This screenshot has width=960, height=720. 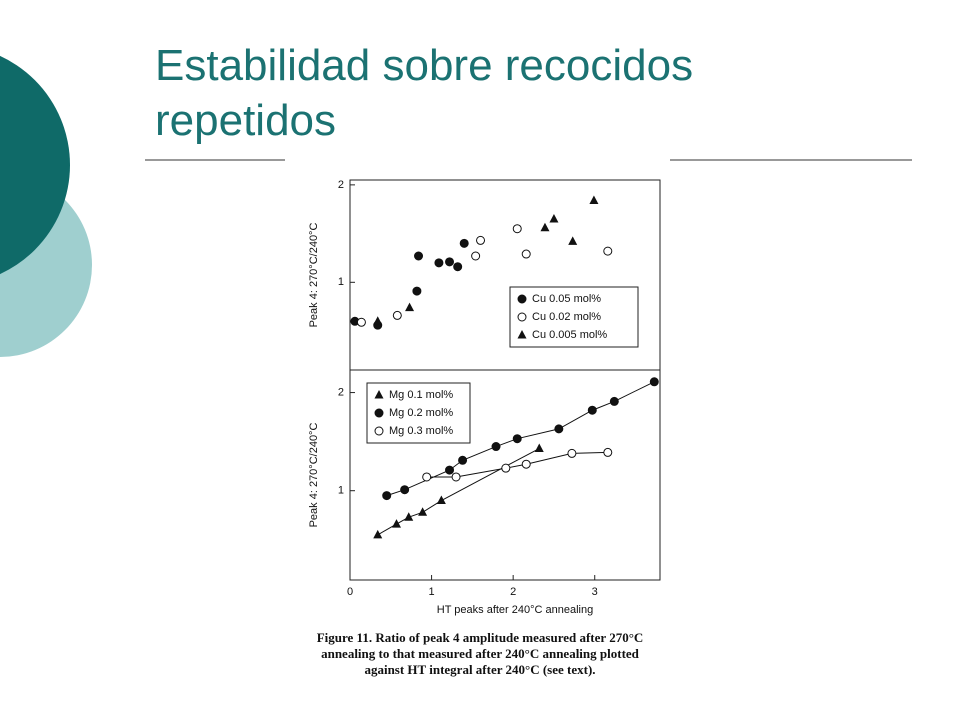 What do you see at coordinates (595, 592) in the screenshot?
I see `x-tick-label: 3` at bounding box center [595, 592].